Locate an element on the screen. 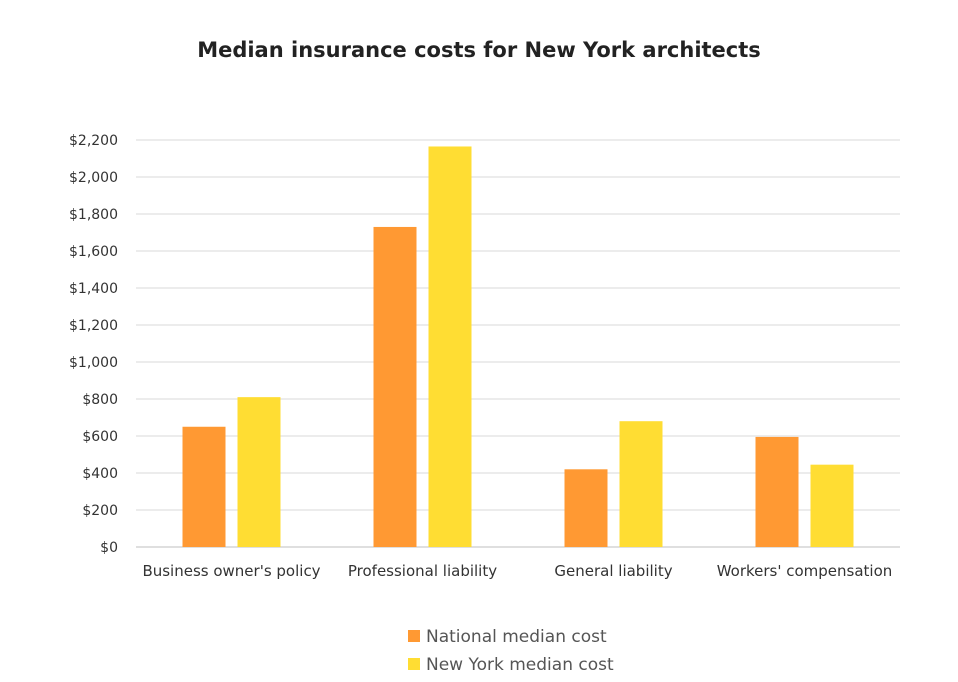 The width and height of the screenshot is (958, 682). y-tick-label: $0 is located at coordinates (109, 548).